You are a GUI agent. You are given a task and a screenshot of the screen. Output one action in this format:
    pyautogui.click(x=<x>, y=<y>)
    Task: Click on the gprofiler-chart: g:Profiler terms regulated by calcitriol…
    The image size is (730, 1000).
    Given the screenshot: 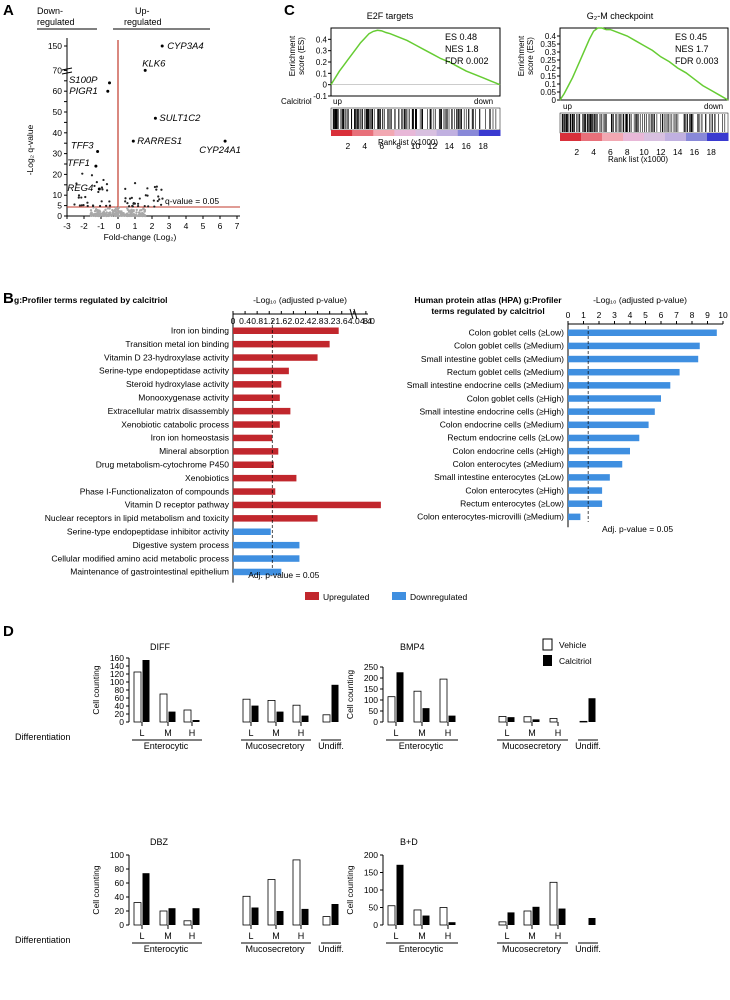 What is the action you would take?
    pyautogui.click(x=197, y=439)
    